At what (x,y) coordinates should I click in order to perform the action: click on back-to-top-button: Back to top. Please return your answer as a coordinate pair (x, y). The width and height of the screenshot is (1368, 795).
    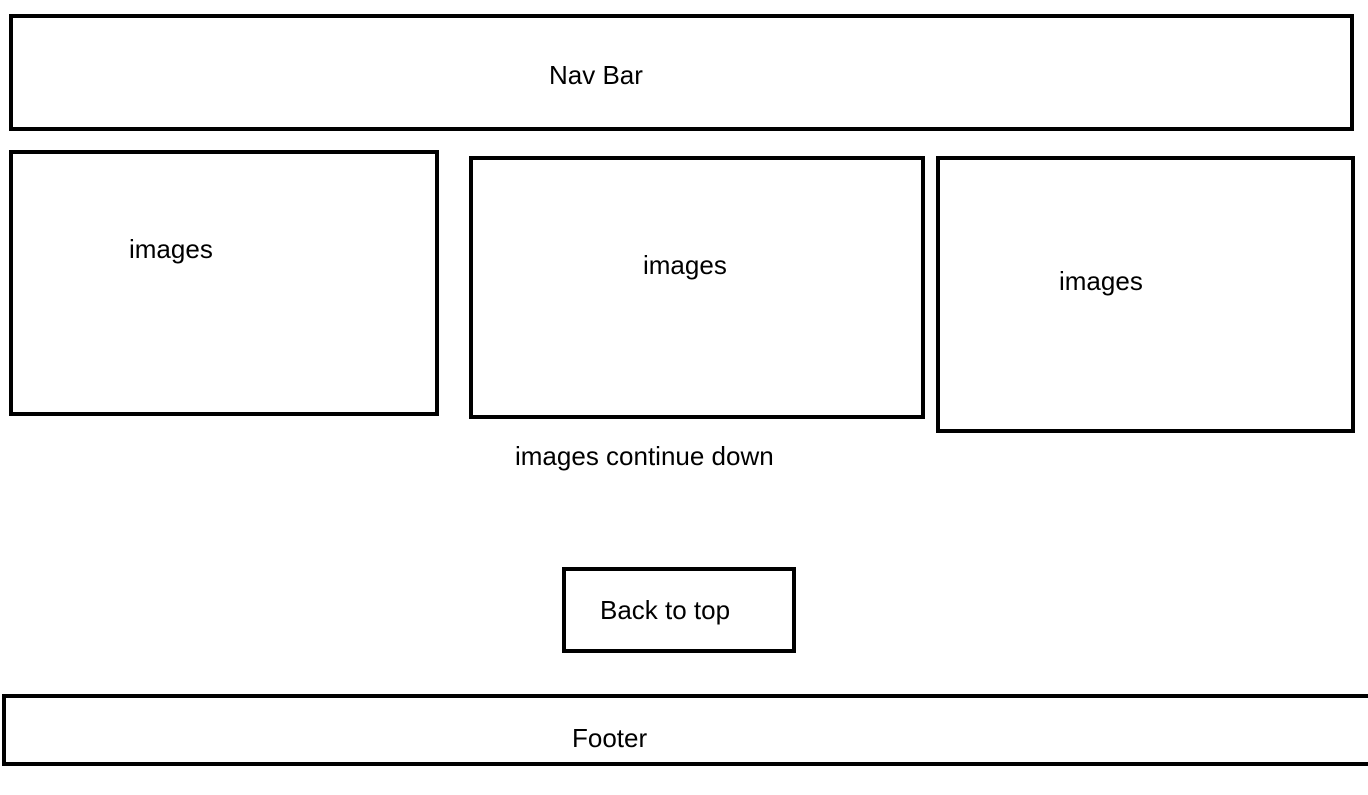
    Looking at the image, I should click on (679, 610).